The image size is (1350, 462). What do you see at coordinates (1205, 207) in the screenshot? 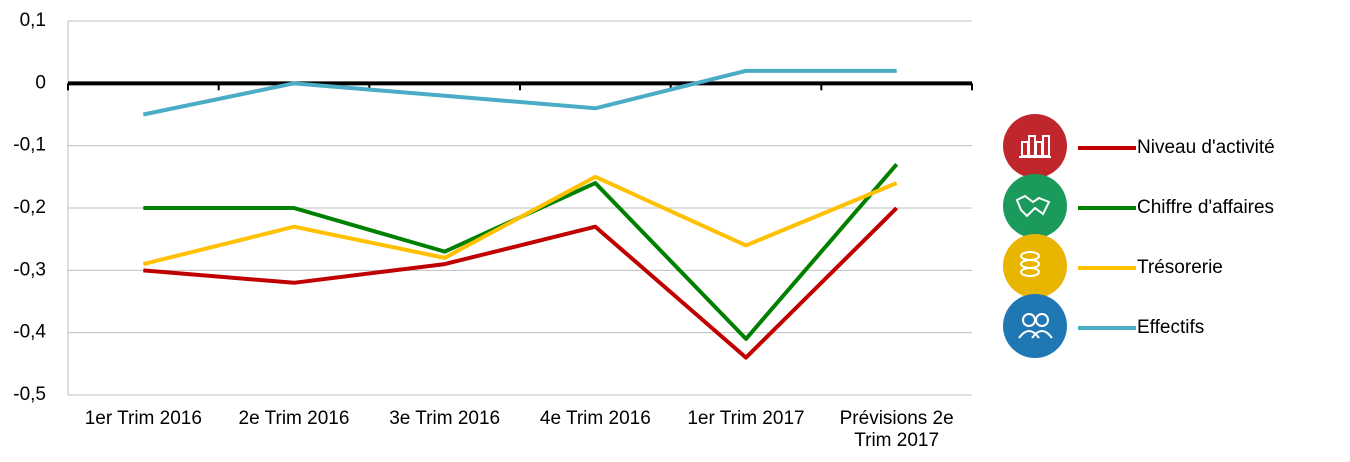
I see `legend-label: Chiffre d'affaires` at bounding box center [1205, 207].